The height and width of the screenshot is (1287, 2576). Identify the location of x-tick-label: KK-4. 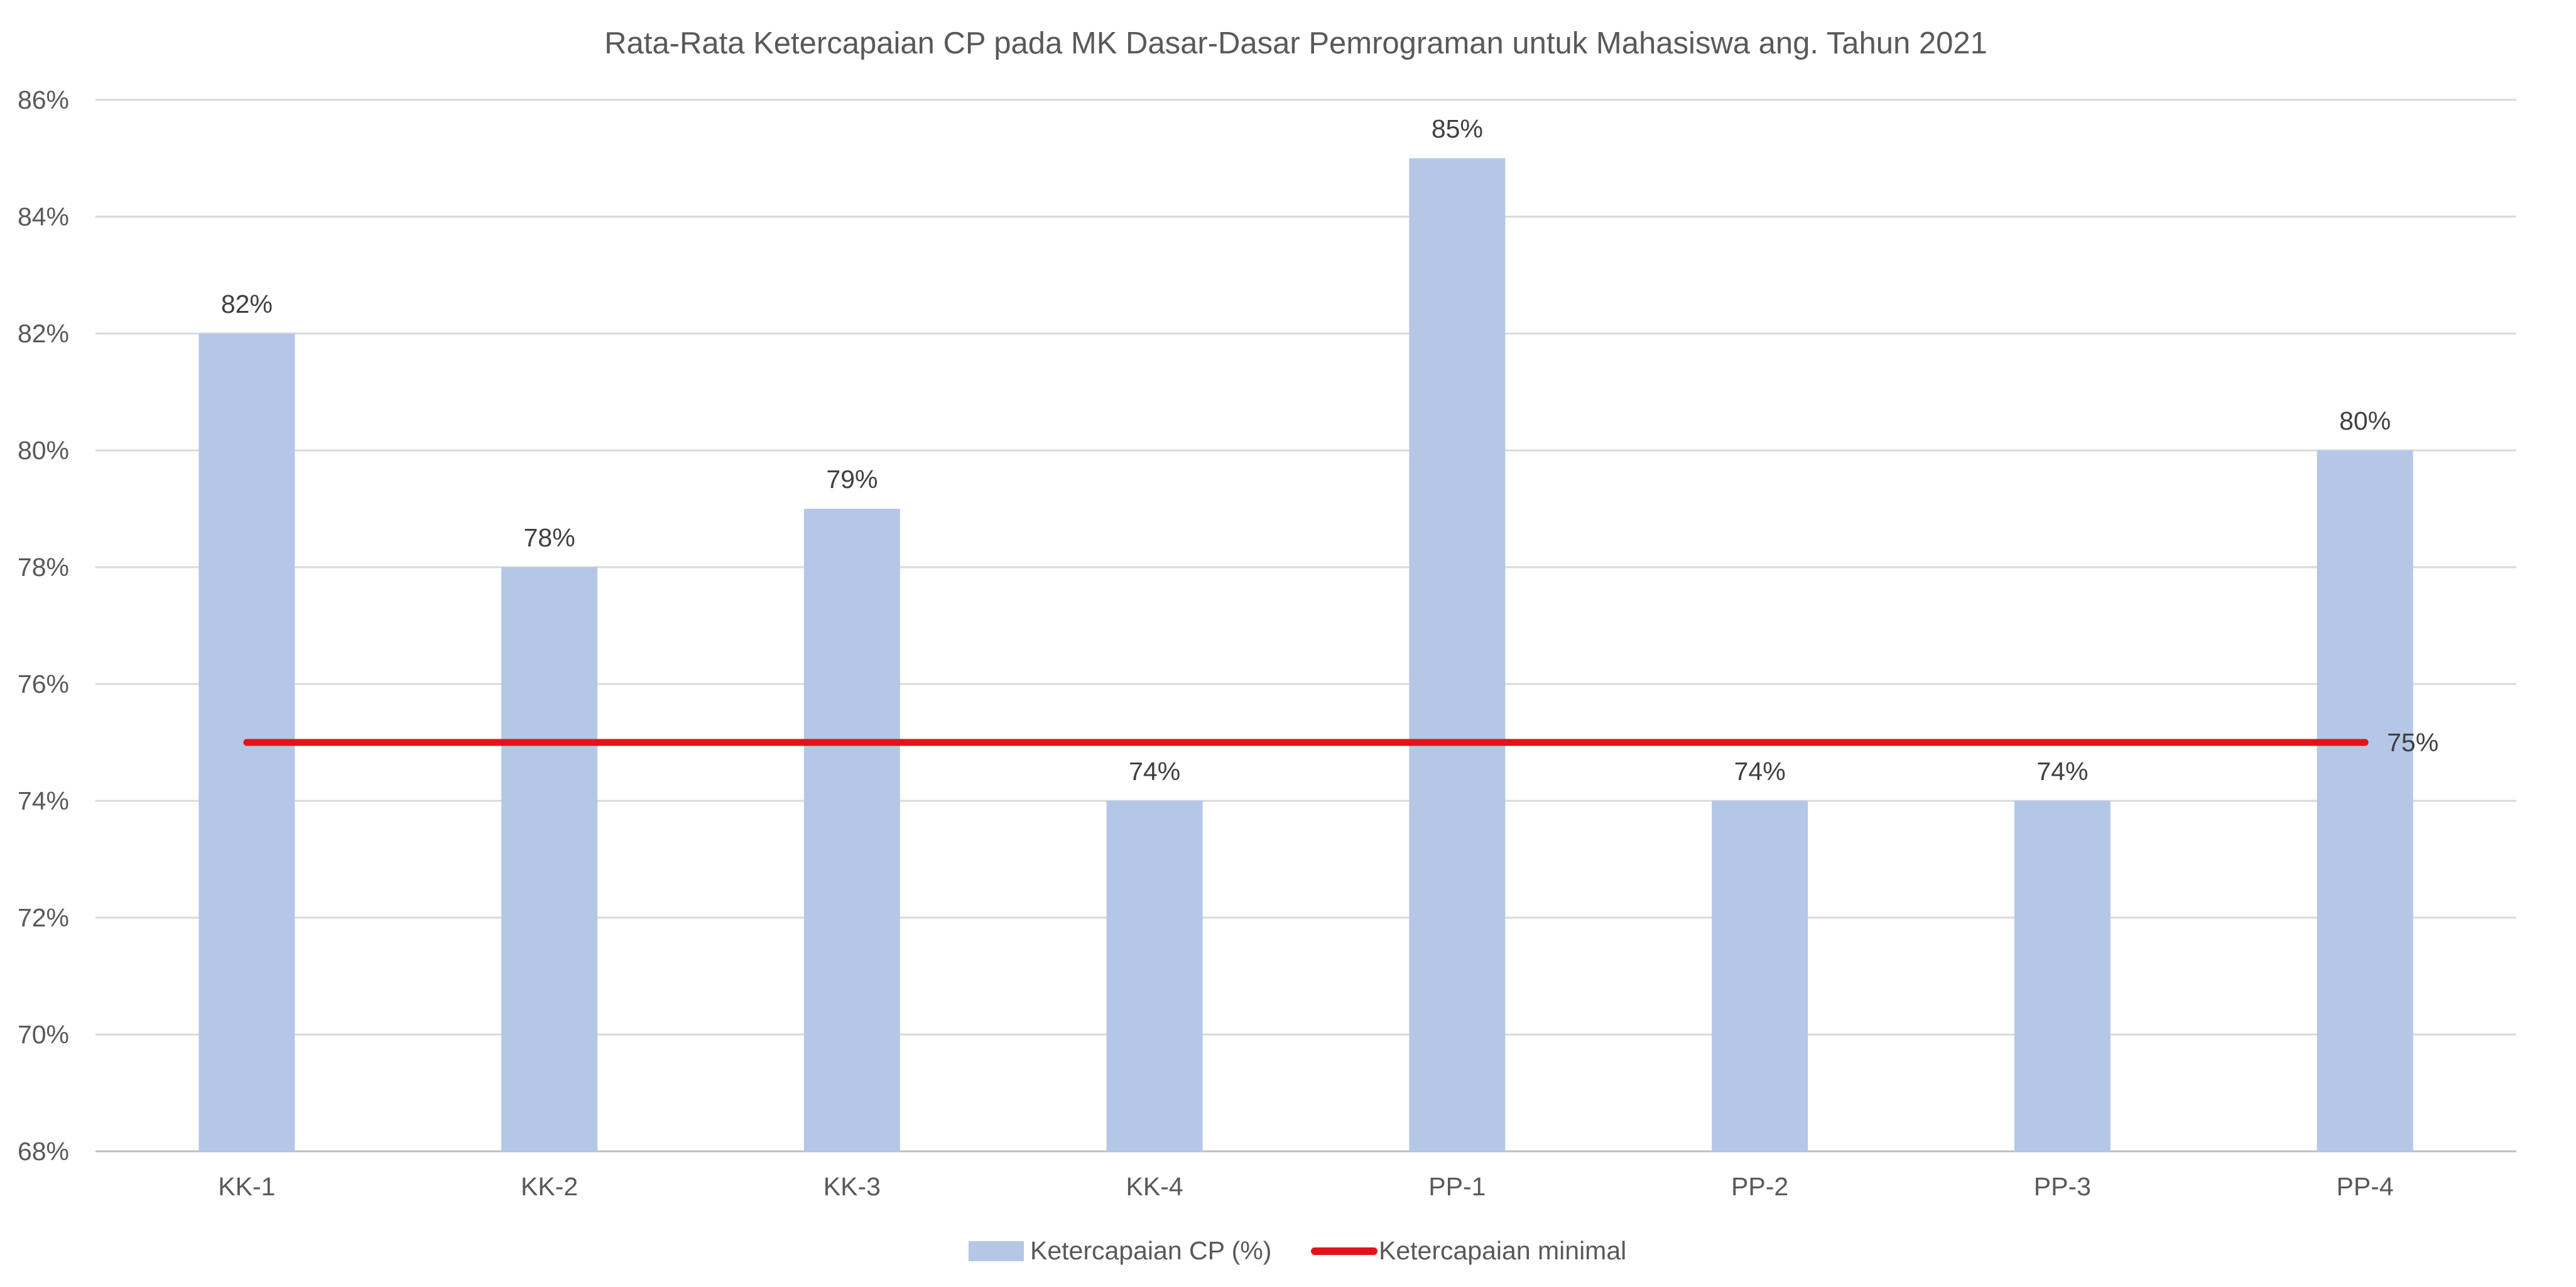
(1154, 1186).